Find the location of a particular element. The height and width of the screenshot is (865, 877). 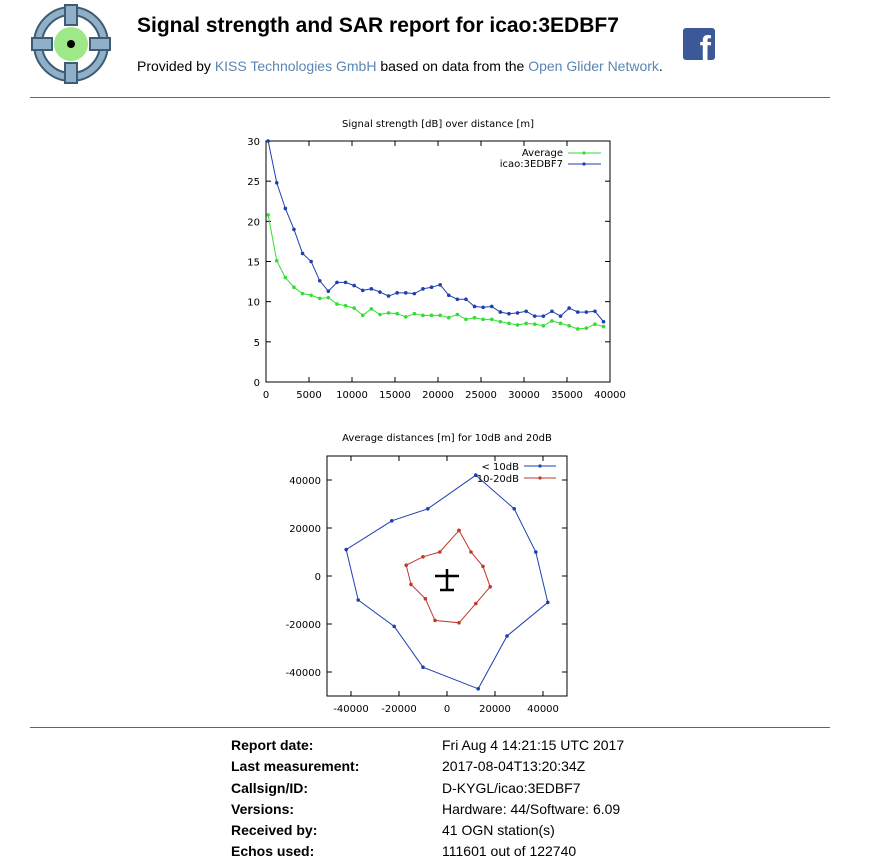

chart1-ytick-label: 30 is located at coordinates (253, 142).